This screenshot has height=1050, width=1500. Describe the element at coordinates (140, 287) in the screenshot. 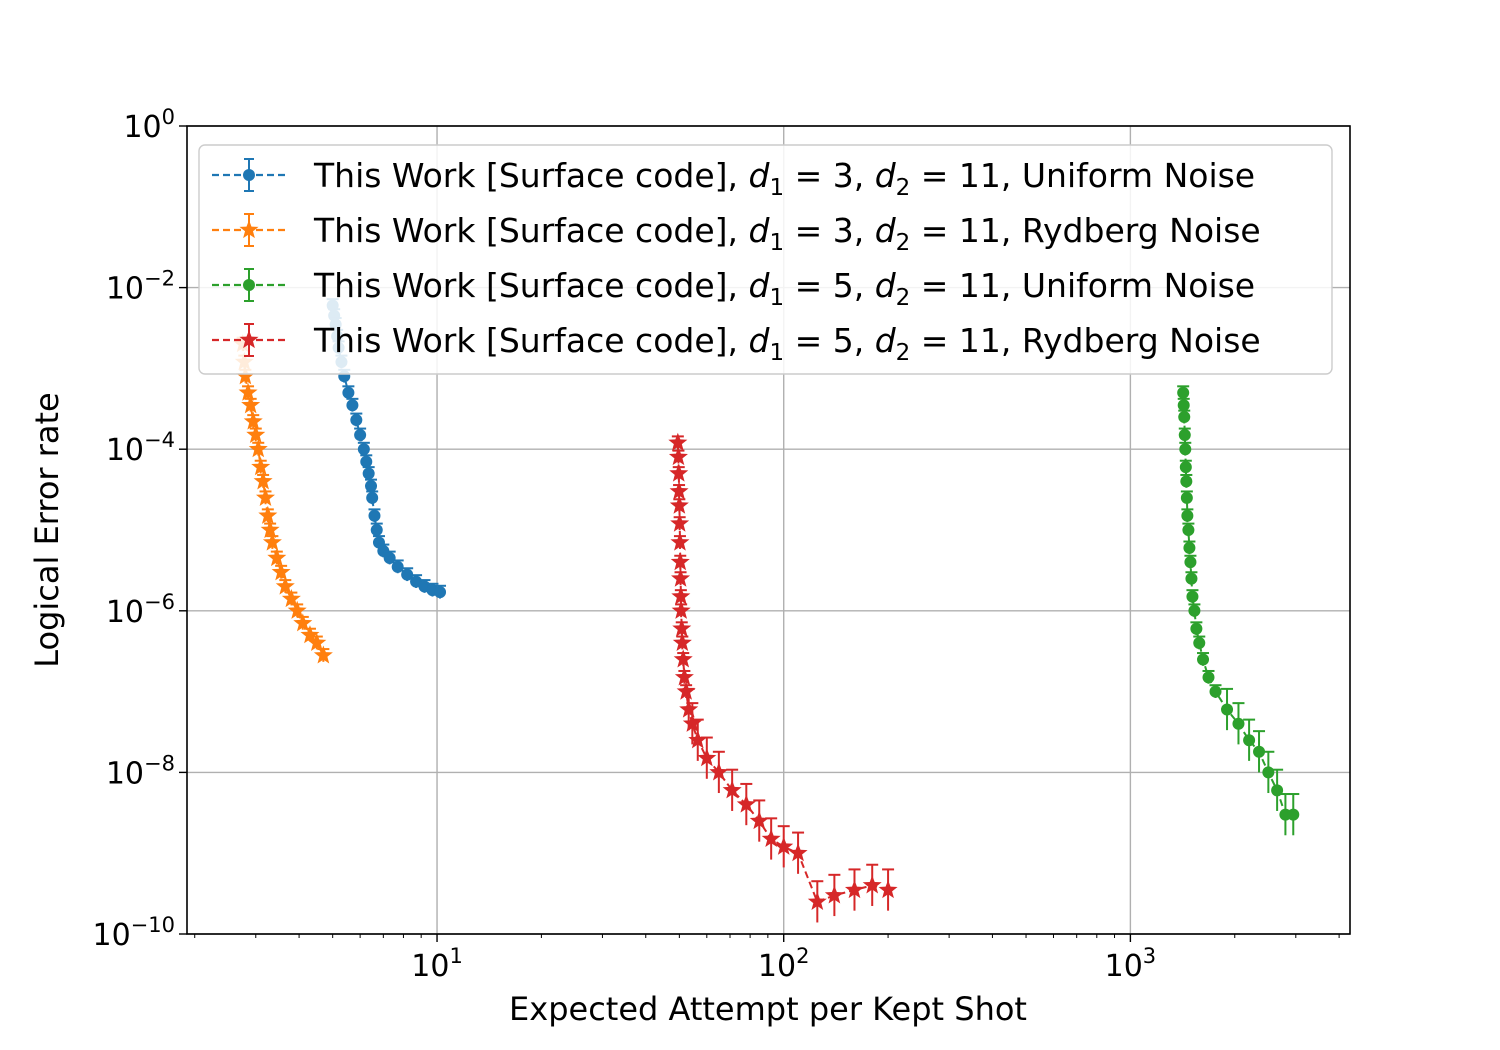

I see `y-tick-label: 10⁻²` at that location.